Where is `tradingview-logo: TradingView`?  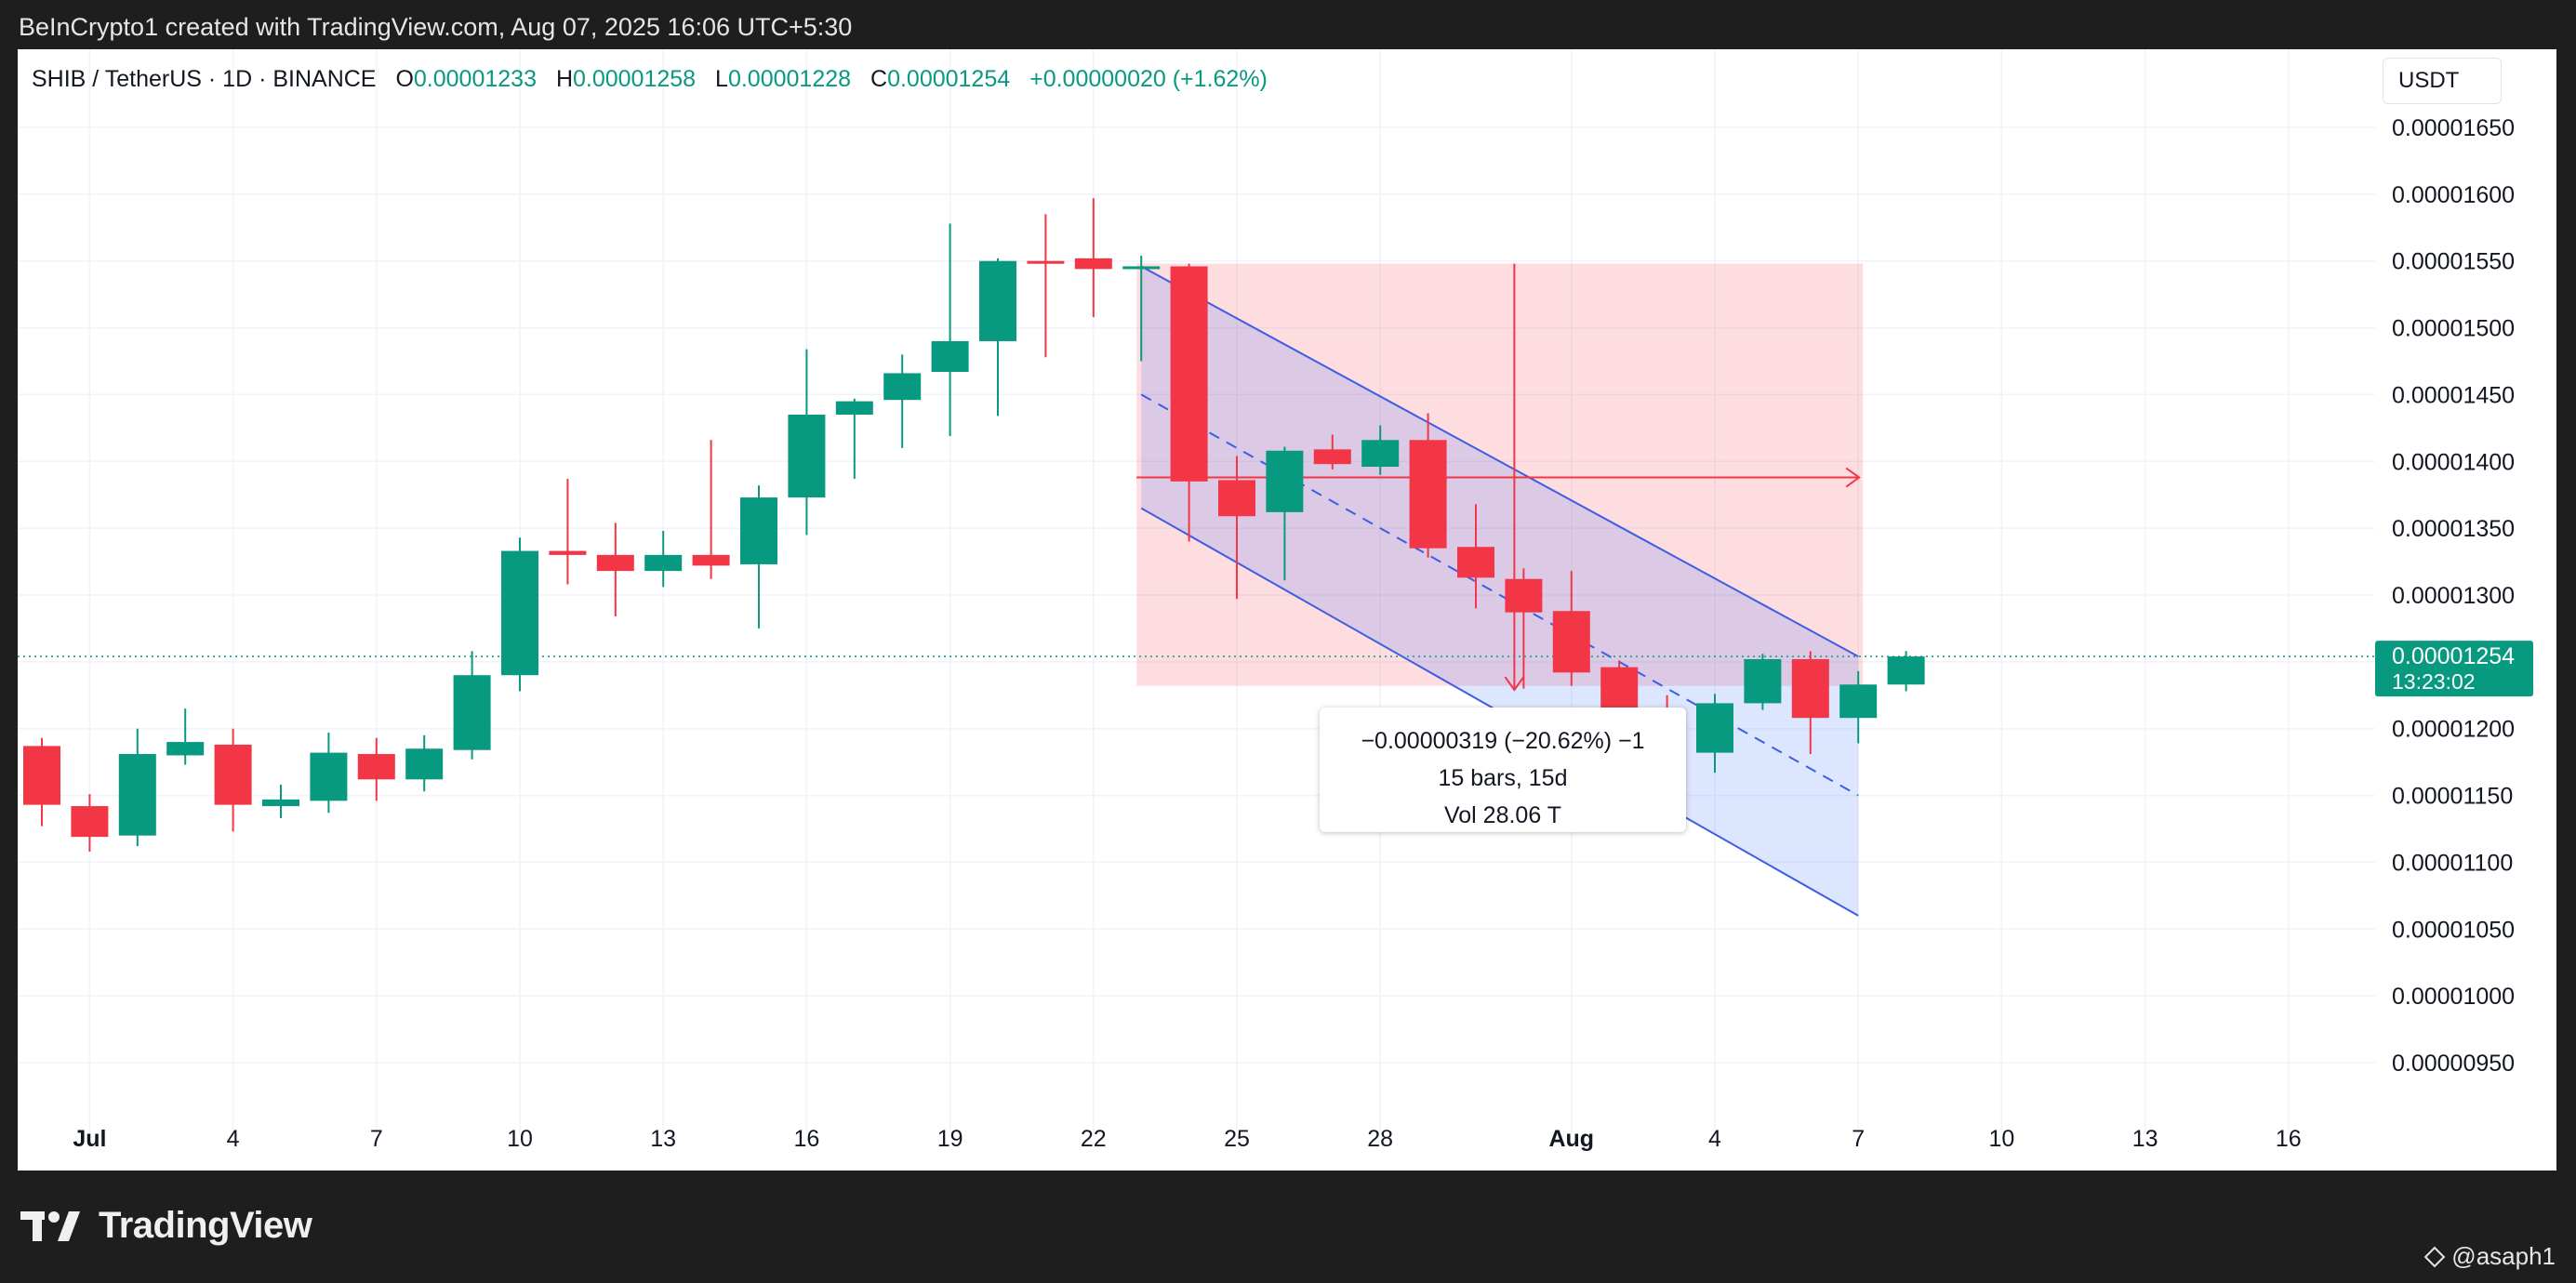 tradingview-logo: TradingView is located at coordinates (166, 1226).